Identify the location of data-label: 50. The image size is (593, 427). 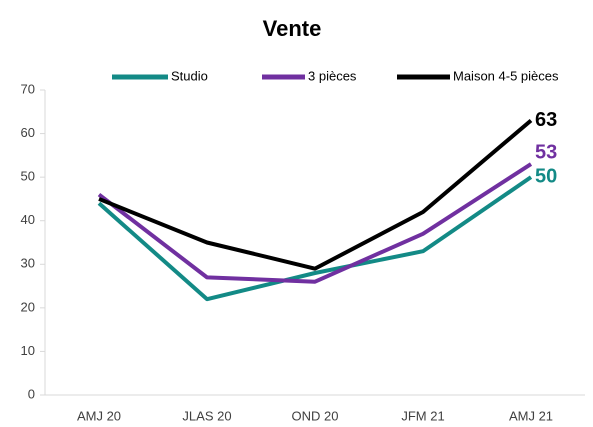
(546, 176).